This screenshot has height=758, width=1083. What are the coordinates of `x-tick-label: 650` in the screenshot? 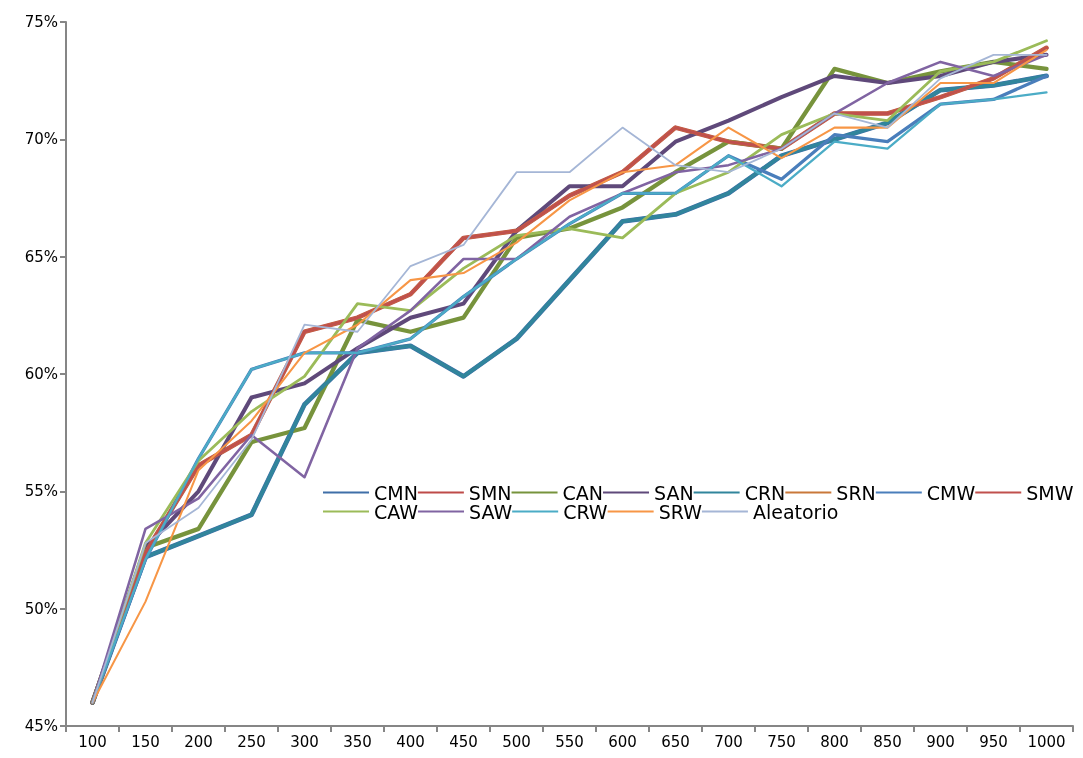 It's located at (675, 741).